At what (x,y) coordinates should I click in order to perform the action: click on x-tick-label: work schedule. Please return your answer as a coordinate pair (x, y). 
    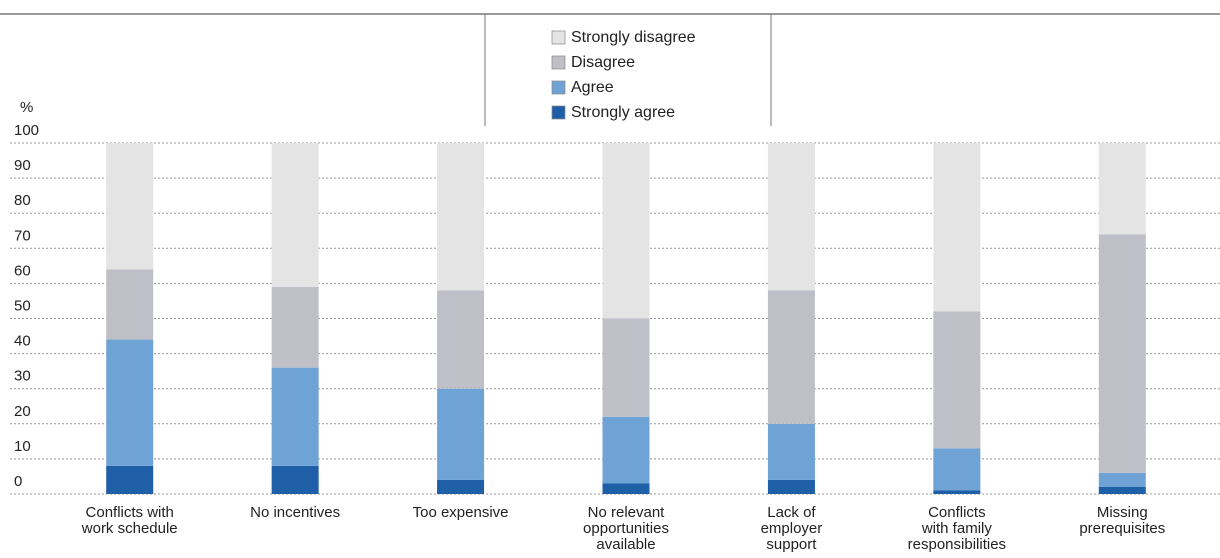
    Looking at the image, I should click on (129, 528).